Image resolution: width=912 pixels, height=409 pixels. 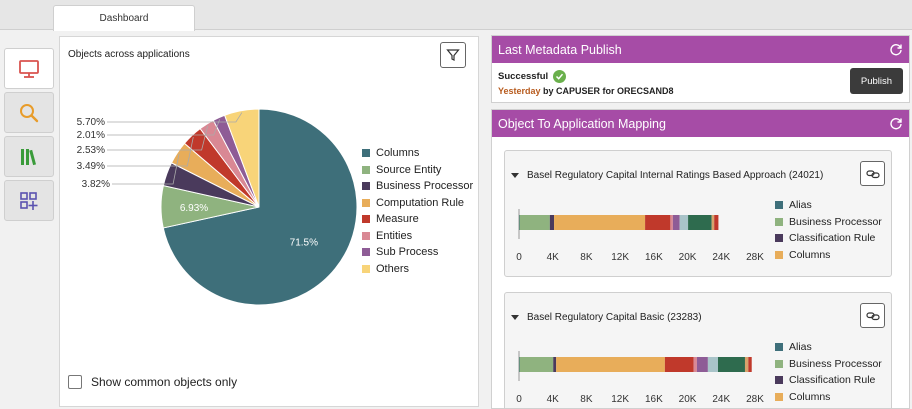 I want to click on nav-dashboard-button, so click(x=29, y=68).